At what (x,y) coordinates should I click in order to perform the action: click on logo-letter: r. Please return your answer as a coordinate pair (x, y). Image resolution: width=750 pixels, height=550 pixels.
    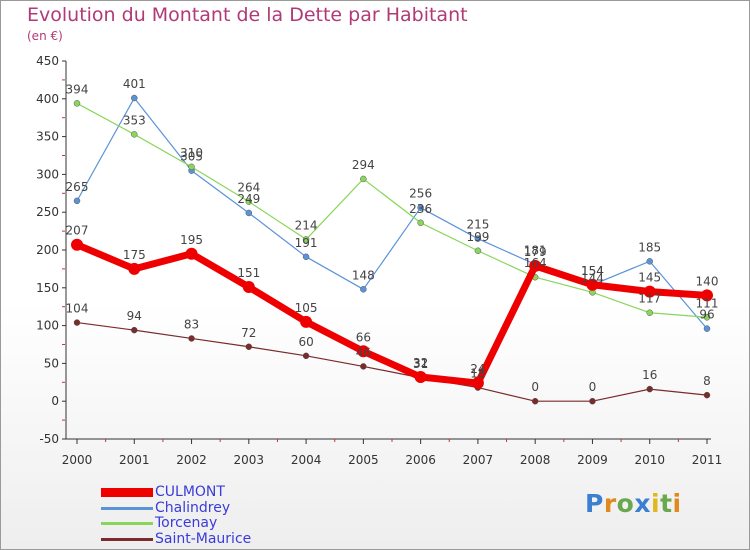
    Looking at the image, I should click on (610, 503).